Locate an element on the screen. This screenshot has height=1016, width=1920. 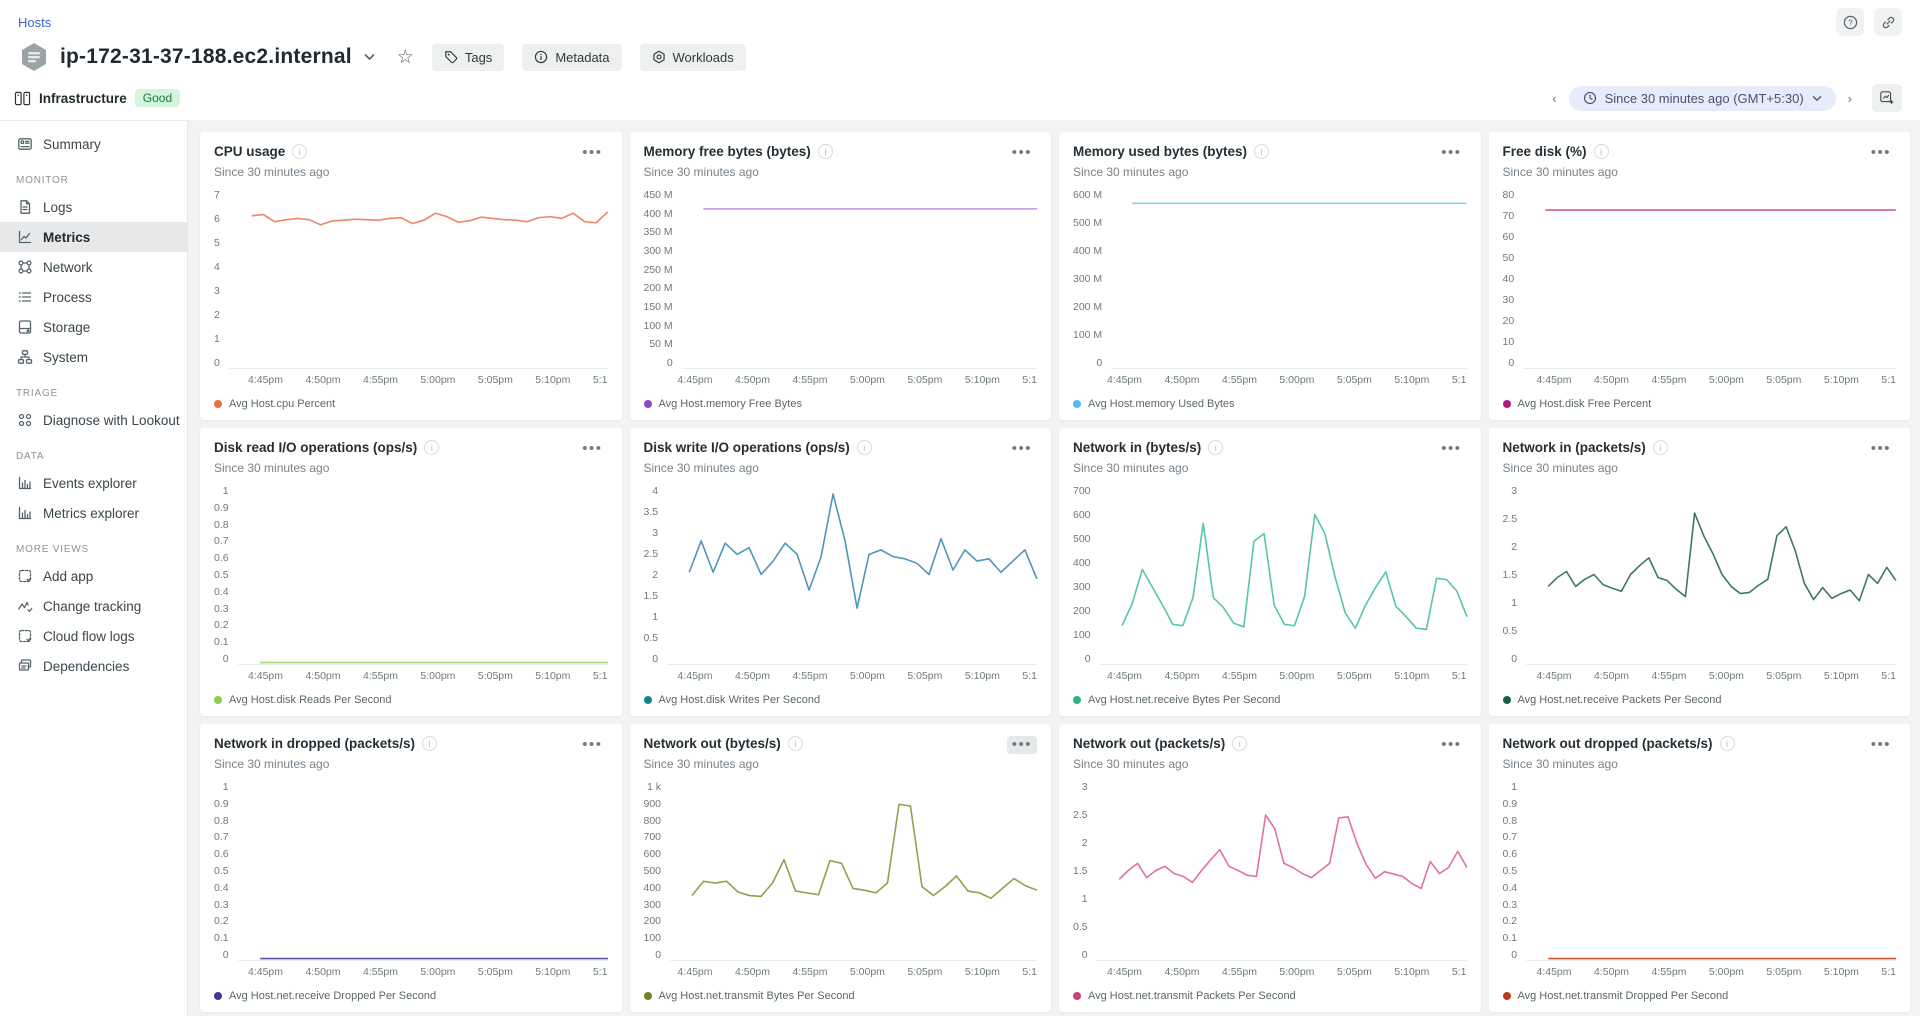
sidebar-item-change-tracking: Change tracking is located at coordinates (93, 606).